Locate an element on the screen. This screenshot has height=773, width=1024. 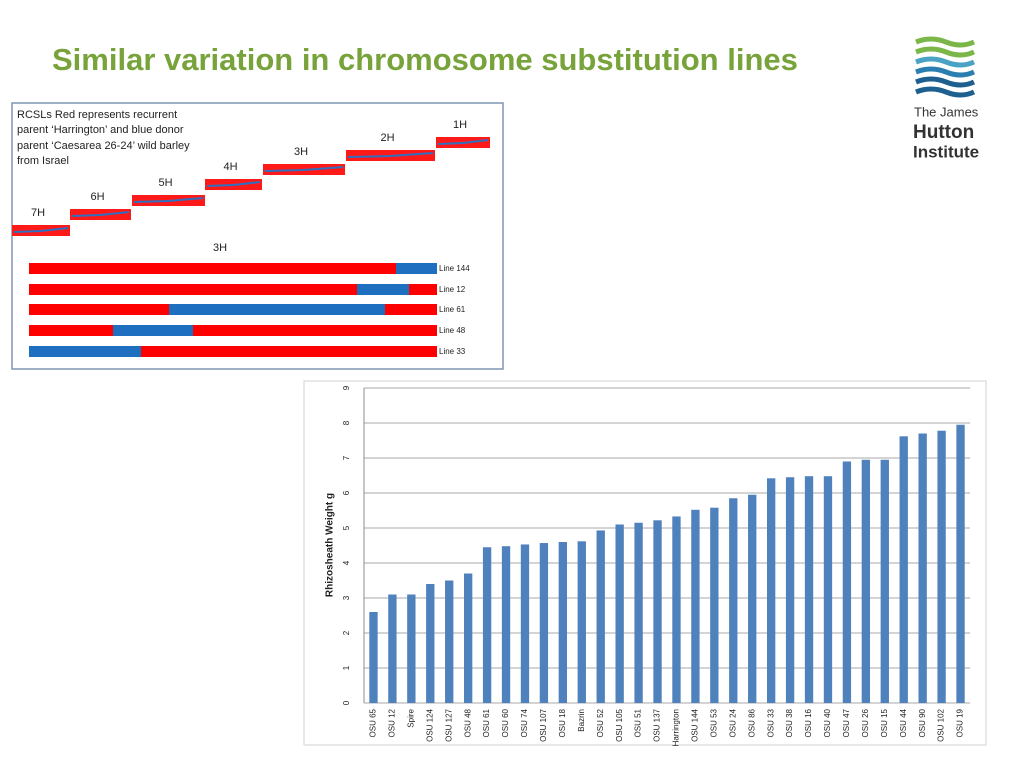
x-tick-label: OSU 105 is located at coordinates (619, 724).